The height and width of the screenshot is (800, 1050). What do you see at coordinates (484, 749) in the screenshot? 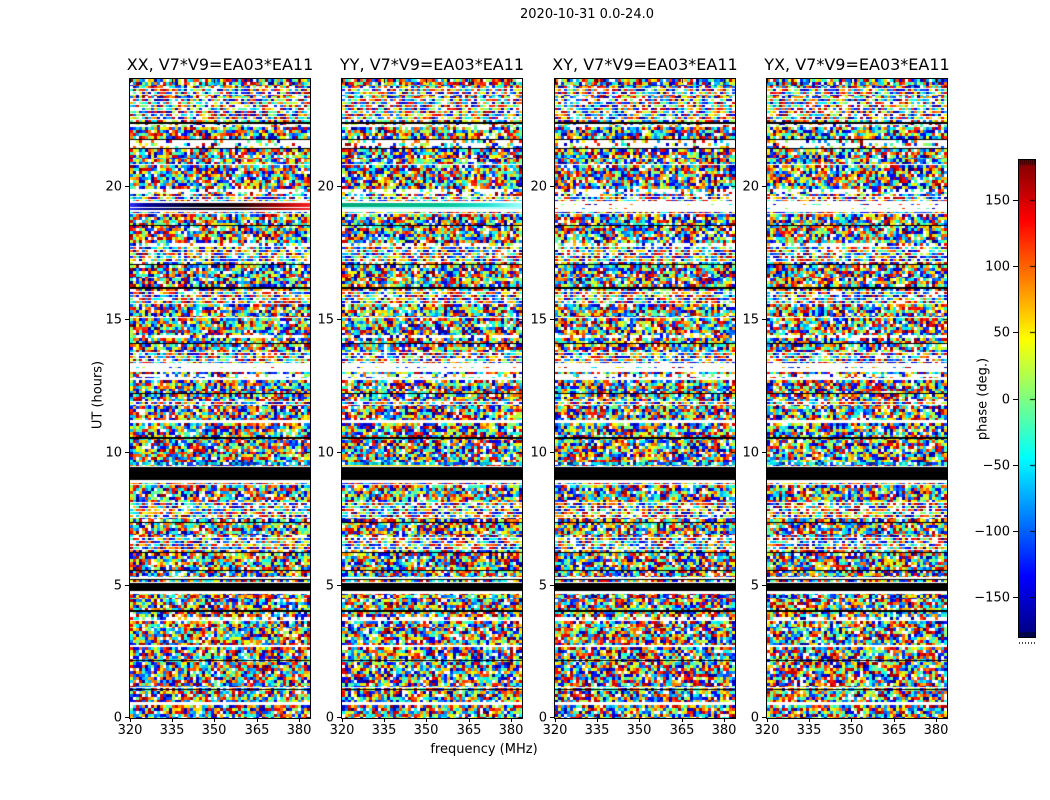
I see `x-axis-label: frequency (MHz)` at bounding box center [484, 749].